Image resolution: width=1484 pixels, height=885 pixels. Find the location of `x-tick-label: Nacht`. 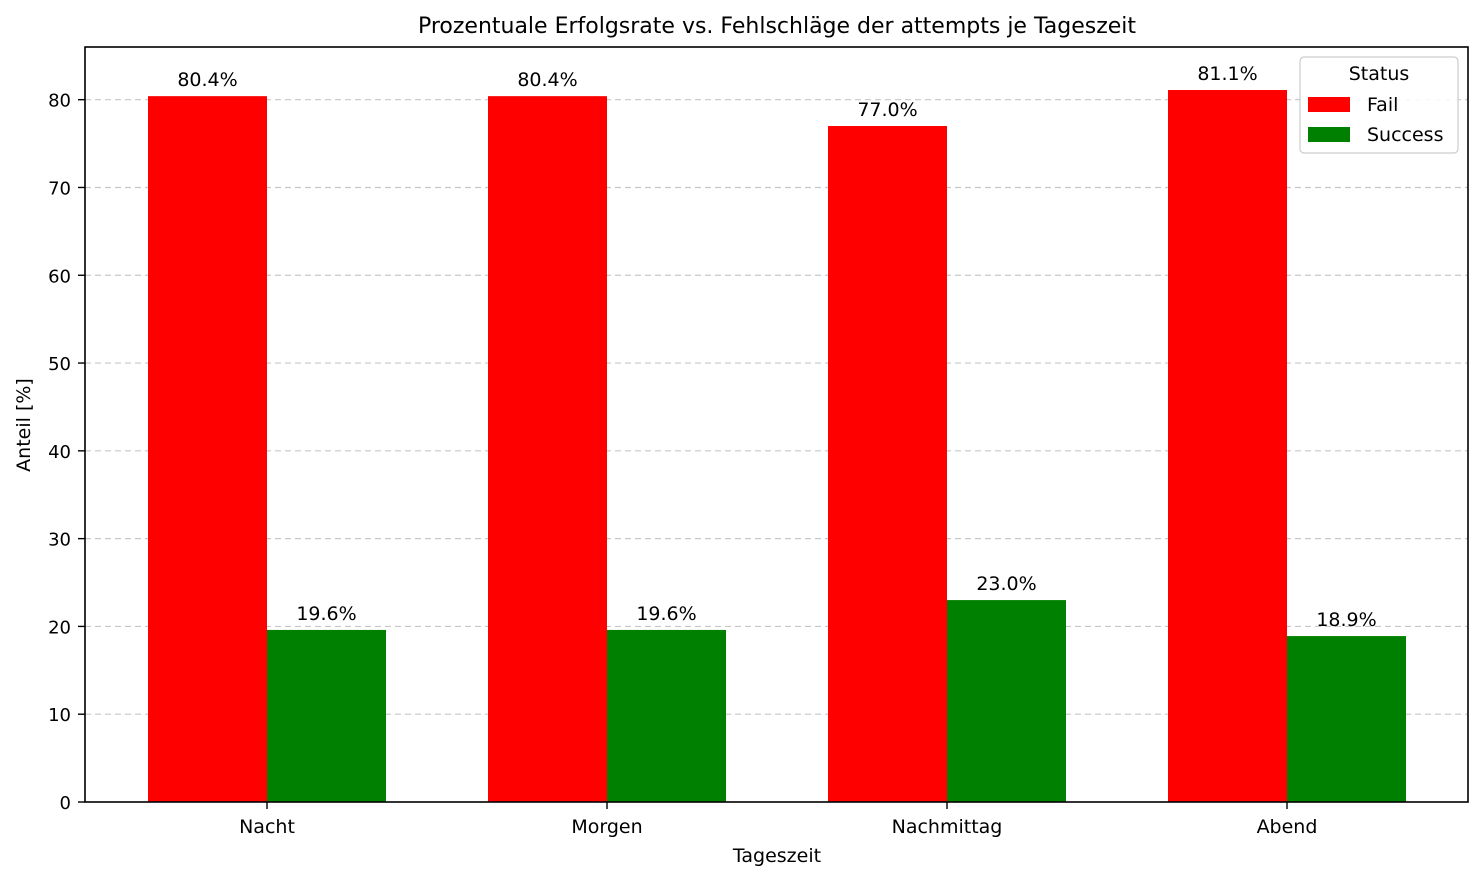

x-tick-label: Nacht is located at coordinates (267, 827).